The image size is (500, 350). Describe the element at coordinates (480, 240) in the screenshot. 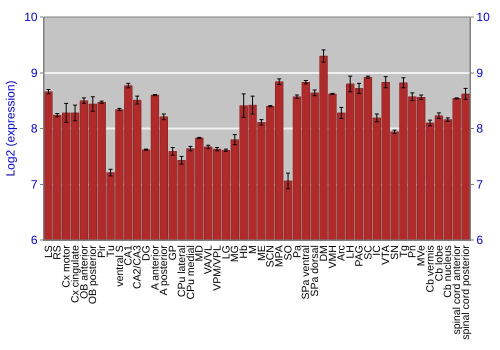

I see `y2-tick-label: 6` at that location.